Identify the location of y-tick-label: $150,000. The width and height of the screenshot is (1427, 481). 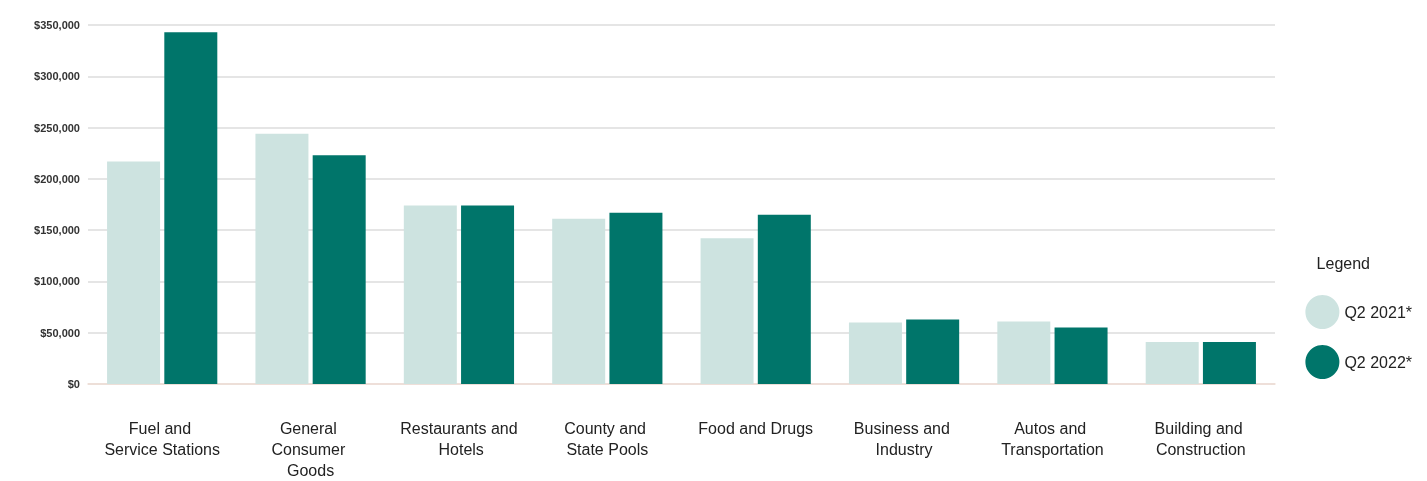
(57, 230).